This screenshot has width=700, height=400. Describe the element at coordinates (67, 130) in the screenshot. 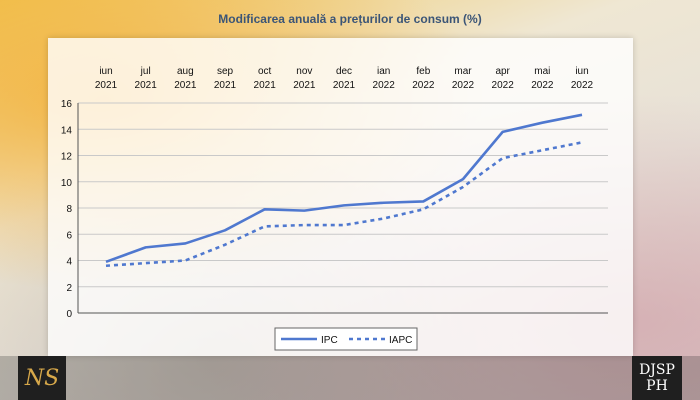

I see `y-tick-label: 14` at that location.